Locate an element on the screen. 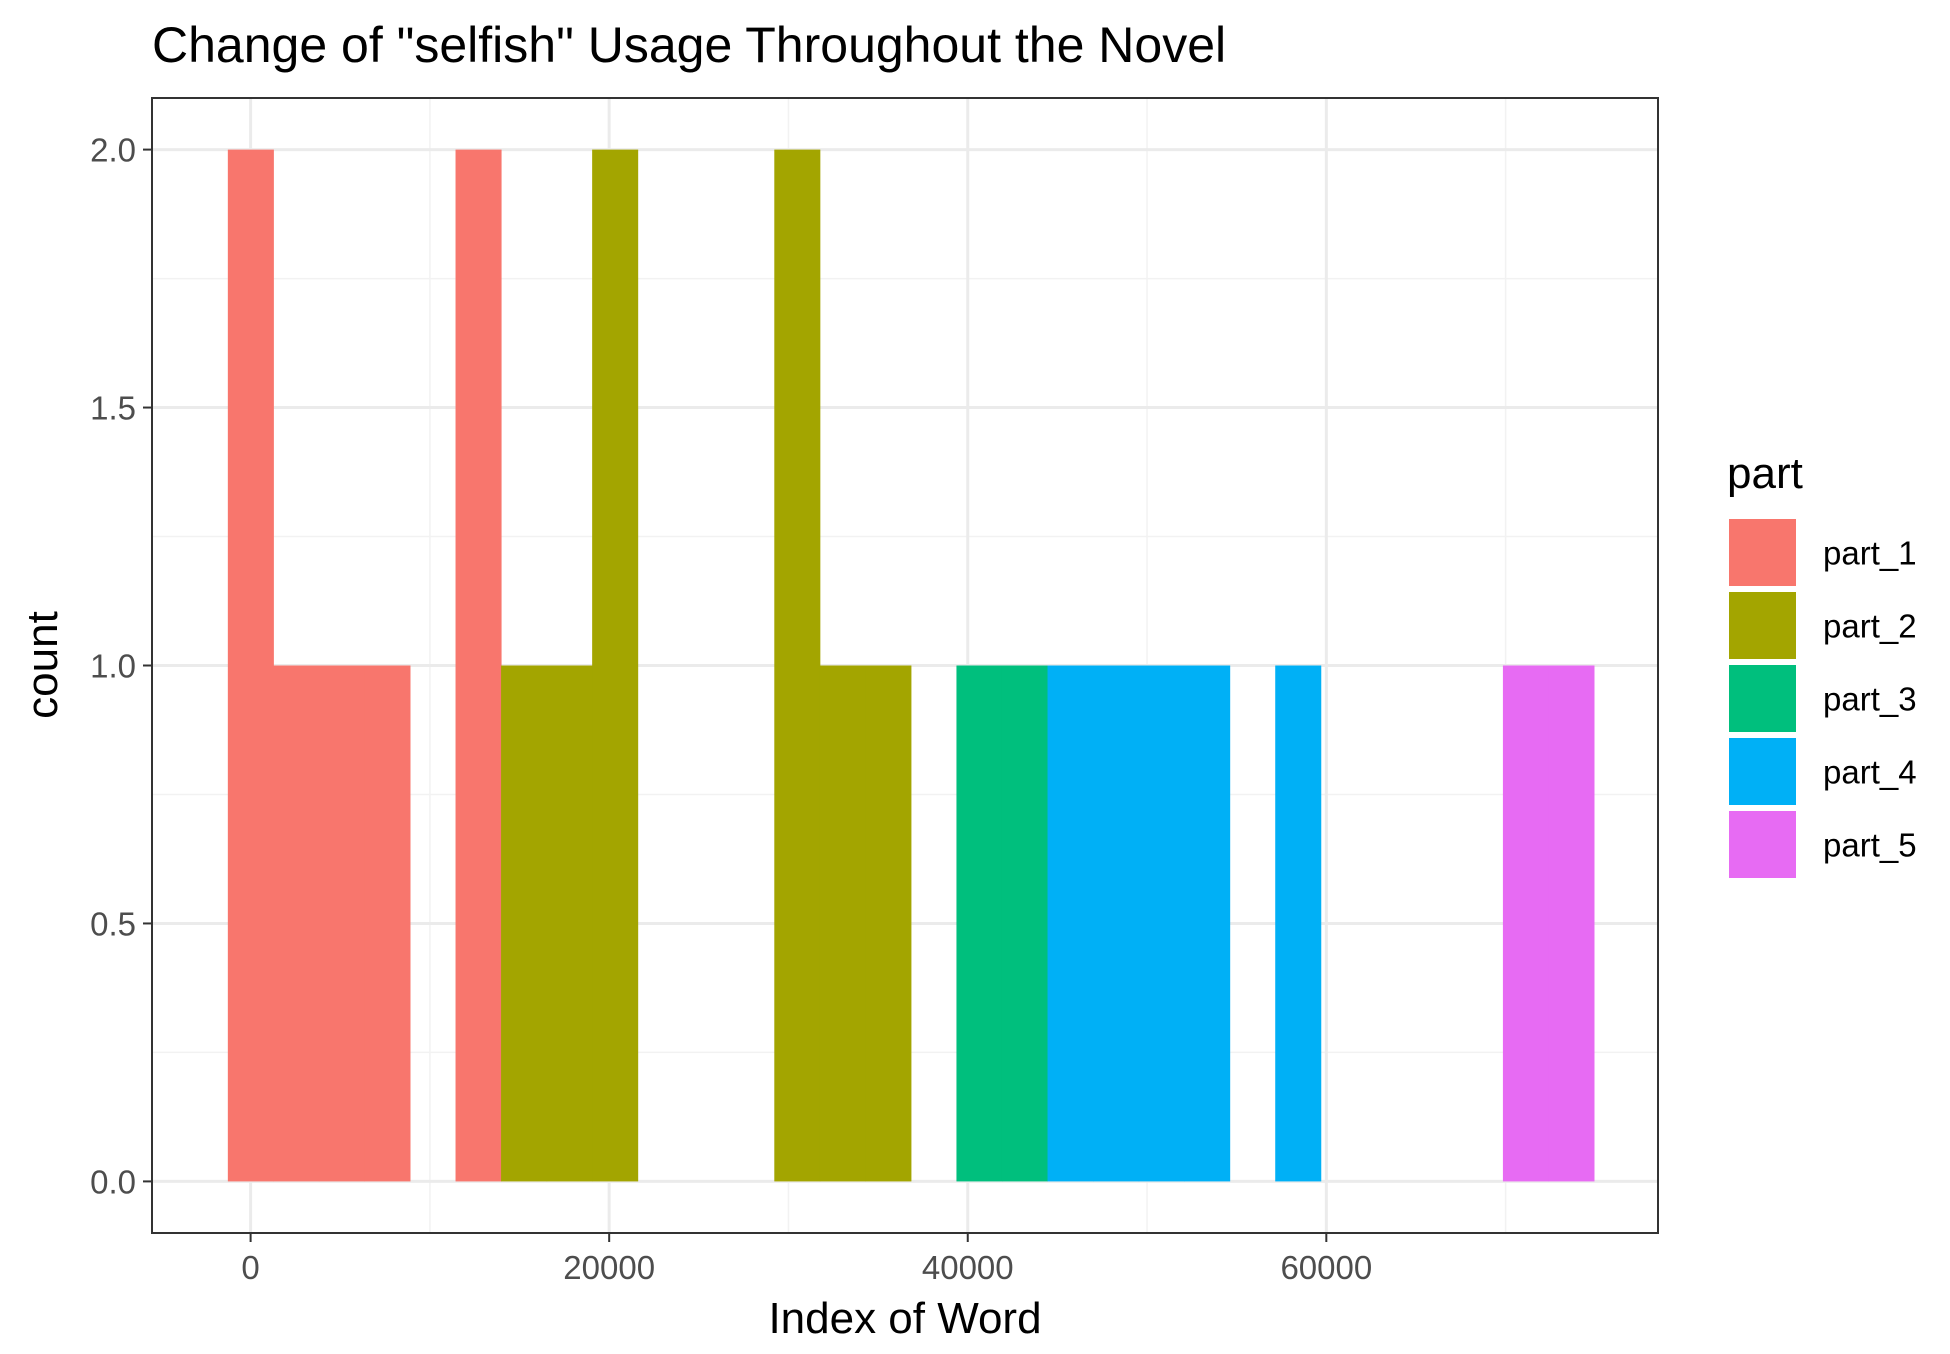 The width and height of the screenshot is (1950, 1354). y-tick-label: 1.0 is located at coordinates (113, 666).